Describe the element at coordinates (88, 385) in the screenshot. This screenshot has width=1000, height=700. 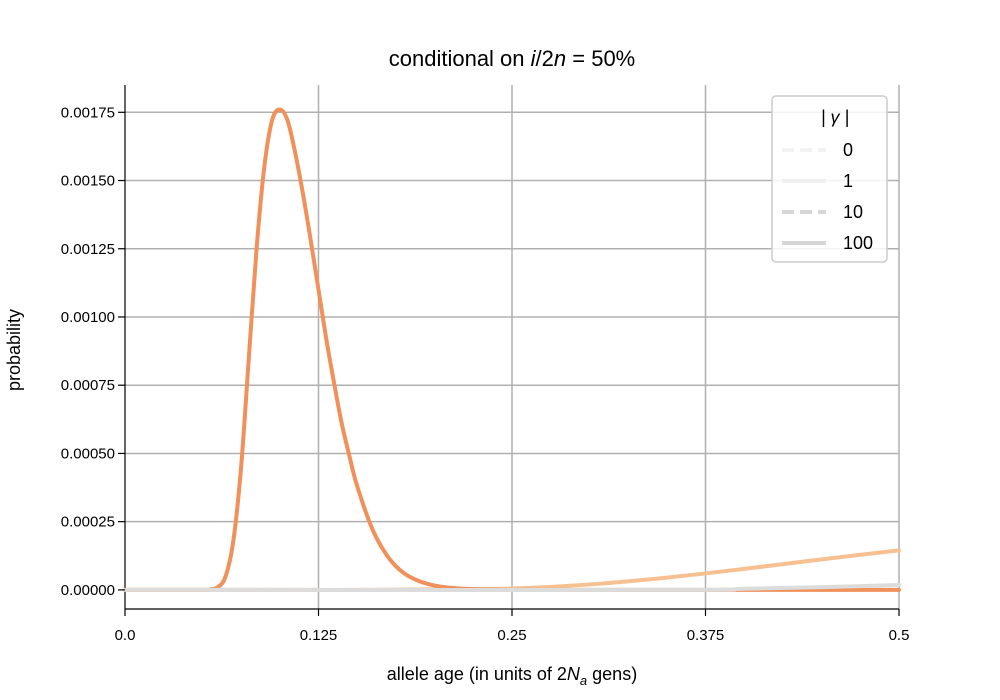
I see `y-tick-label: 0.00075` at that location.